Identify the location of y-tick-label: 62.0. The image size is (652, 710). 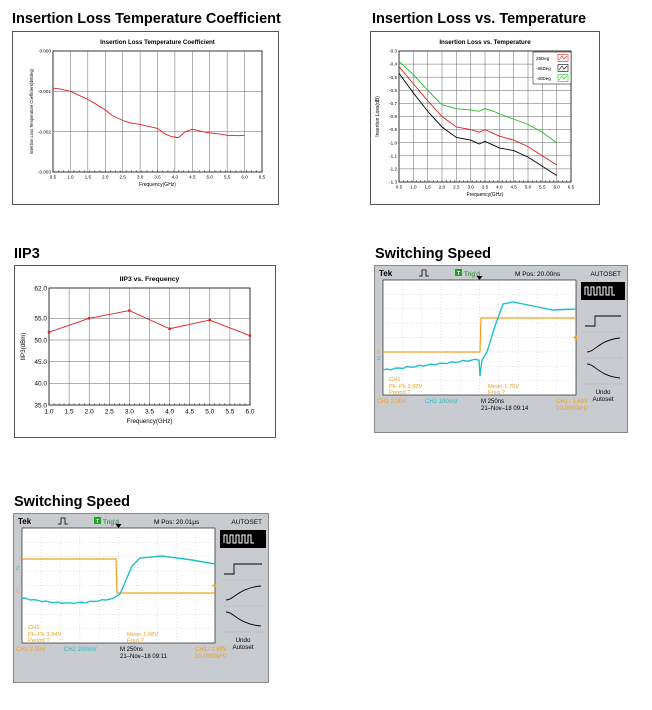
(40, 288).